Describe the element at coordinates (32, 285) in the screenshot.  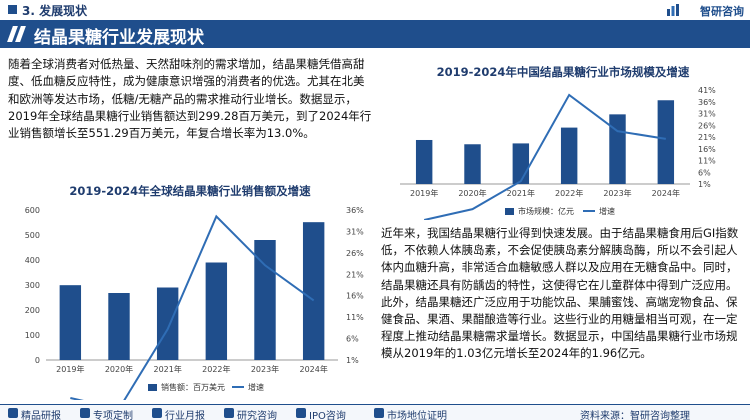
I see `y-left-tick-label: 300` at that location.